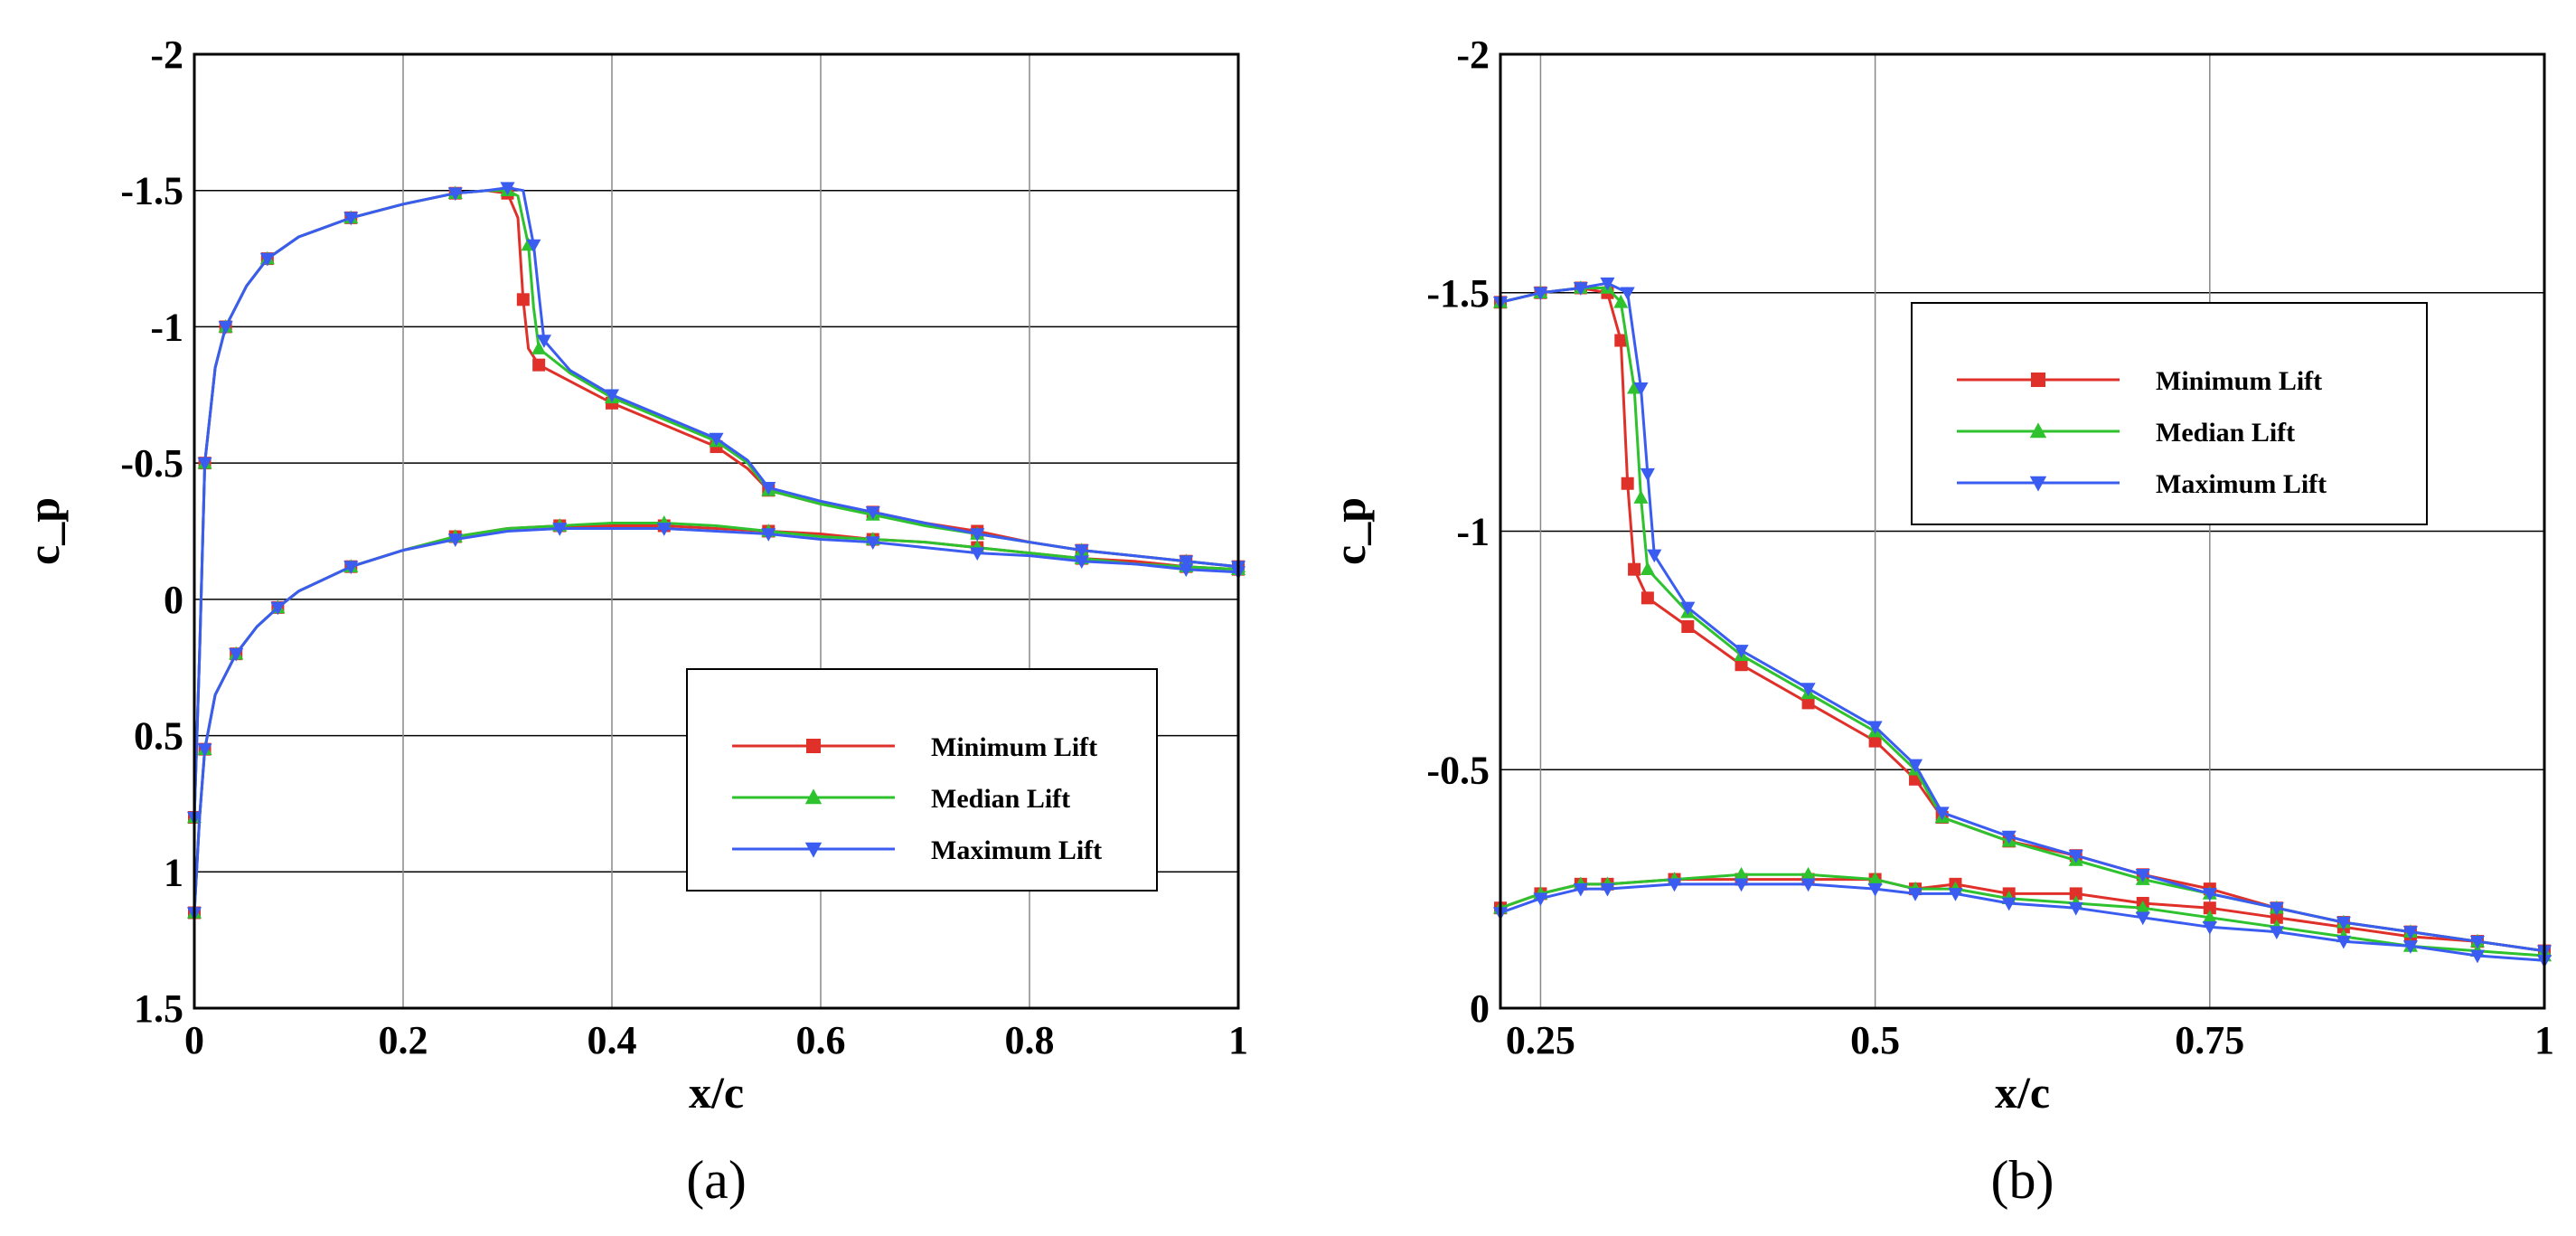  What do you see at coordinates (2210, 1040) in the screenshot?
I see `x-tick-label: 0.75` at bounding box center [2210, 1040].